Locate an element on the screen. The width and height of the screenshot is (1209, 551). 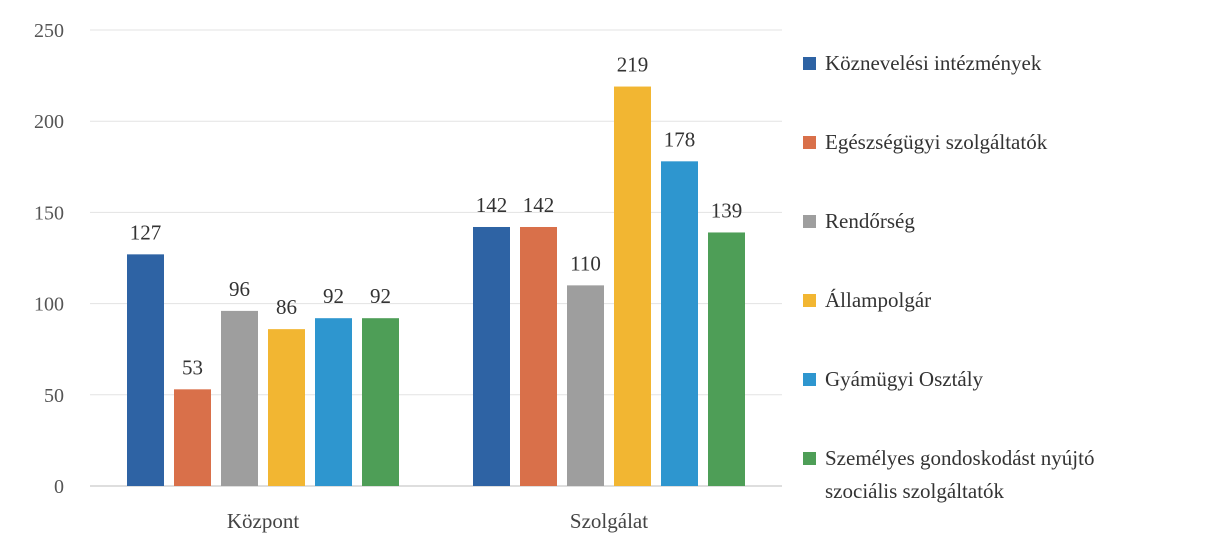
y-tick-label: 0 is located at coordinates (59, 487).